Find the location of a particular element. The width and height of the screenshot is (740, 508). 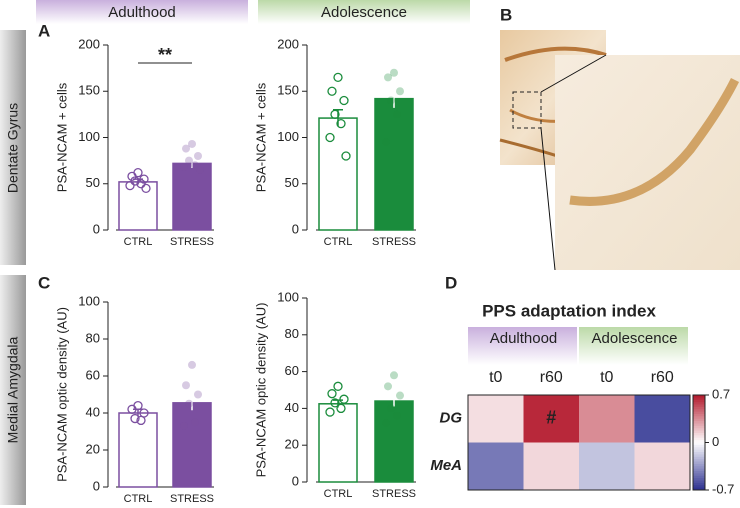

header: Adolescence is located at coordinates (364, 12).